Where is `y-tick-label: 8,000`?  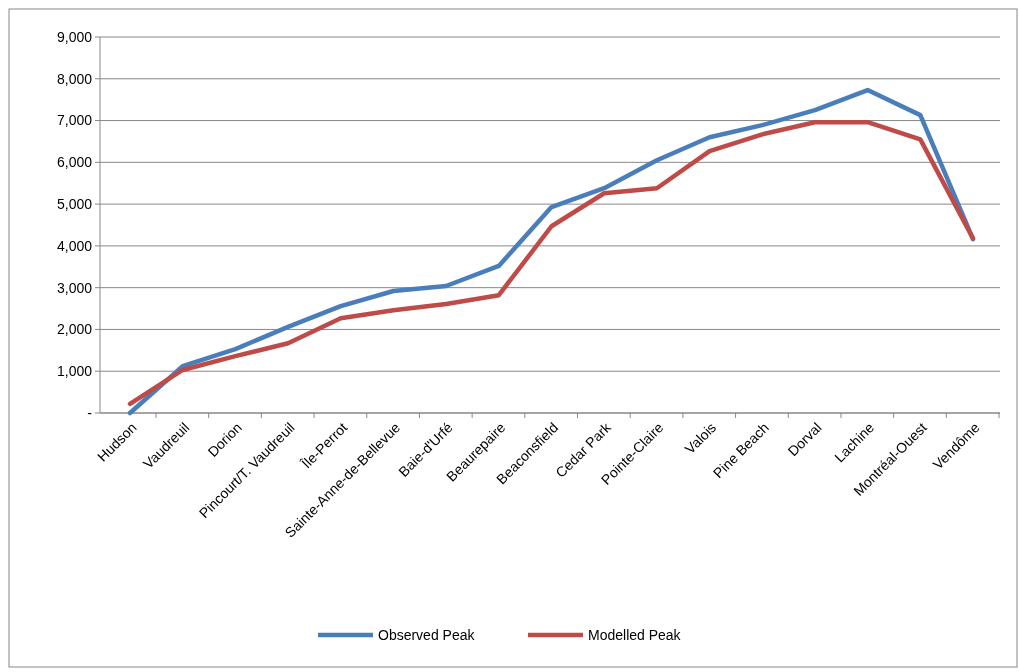 y-tick-label: 8,000 is located at coordinates (74, 78).